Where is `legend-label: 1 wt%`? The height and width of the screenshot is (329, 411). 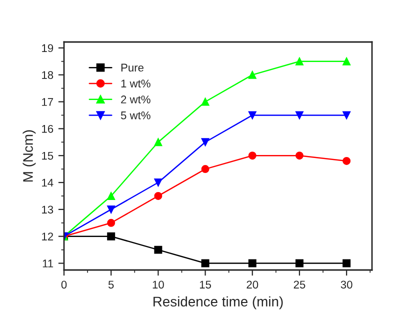
legend-label: 1 wt% is located at coordinates (135, 84).